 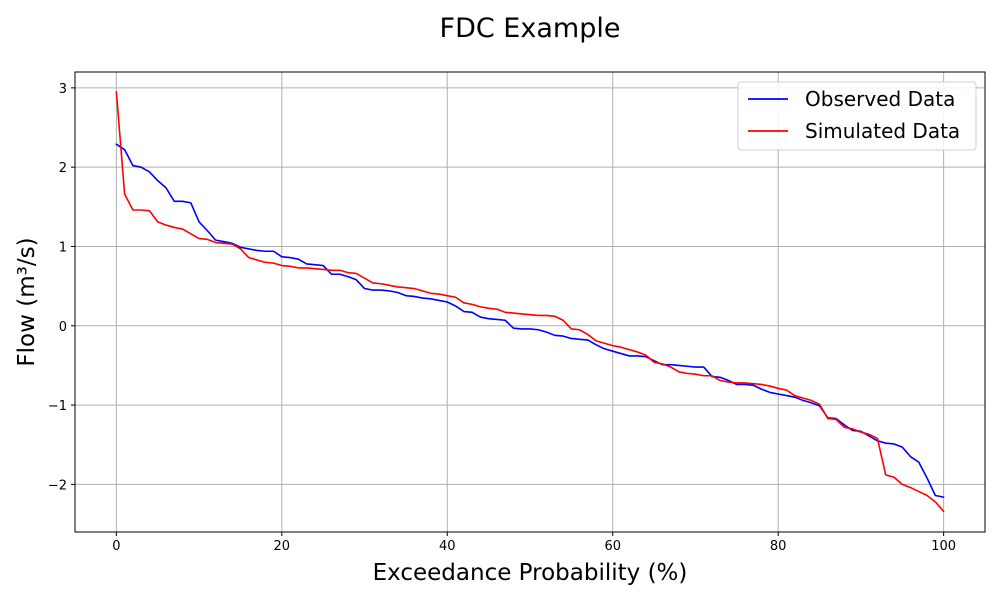 I want to click on x-tick-label: 40, so click(x=447, y=546).